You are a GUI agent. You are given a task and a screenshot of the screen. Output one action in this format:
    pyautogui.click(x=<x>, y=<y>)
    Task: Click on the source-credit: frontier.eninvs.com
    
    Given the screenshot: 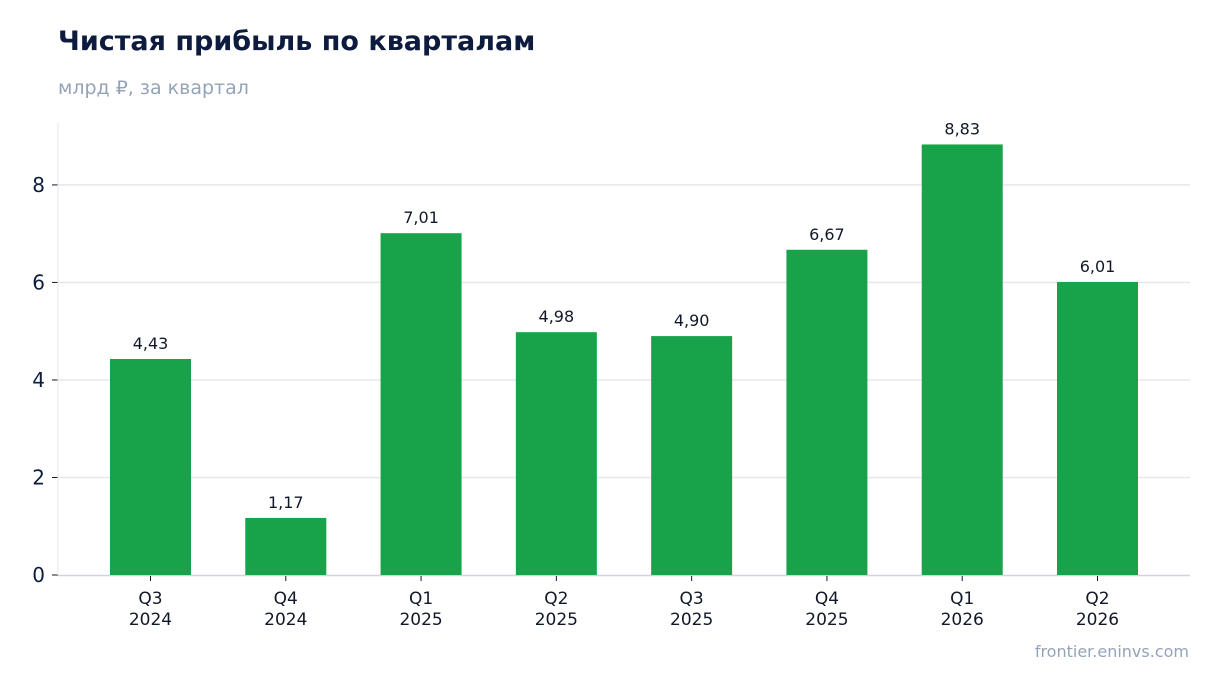 What is the action you would take?
    pyautogui.click(x=1111, y=651)
    